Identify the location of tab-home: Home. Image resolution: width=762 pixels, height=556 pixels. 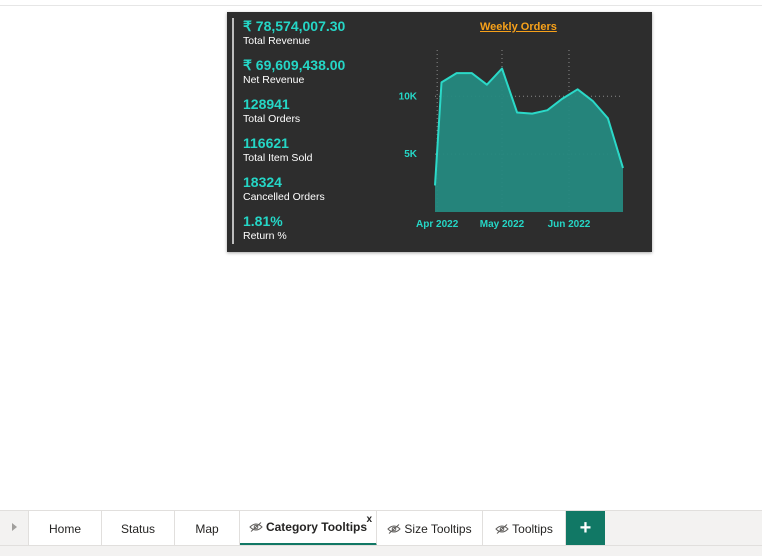
(65, 528).